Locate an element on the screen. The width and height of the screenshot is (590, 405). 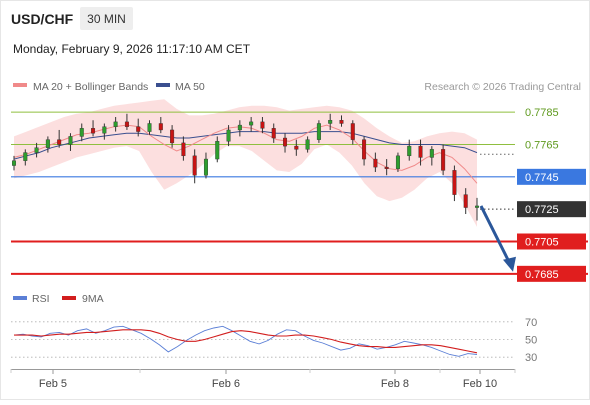
x-tick-label: Feb 5 is located at coordinates (53, 384).